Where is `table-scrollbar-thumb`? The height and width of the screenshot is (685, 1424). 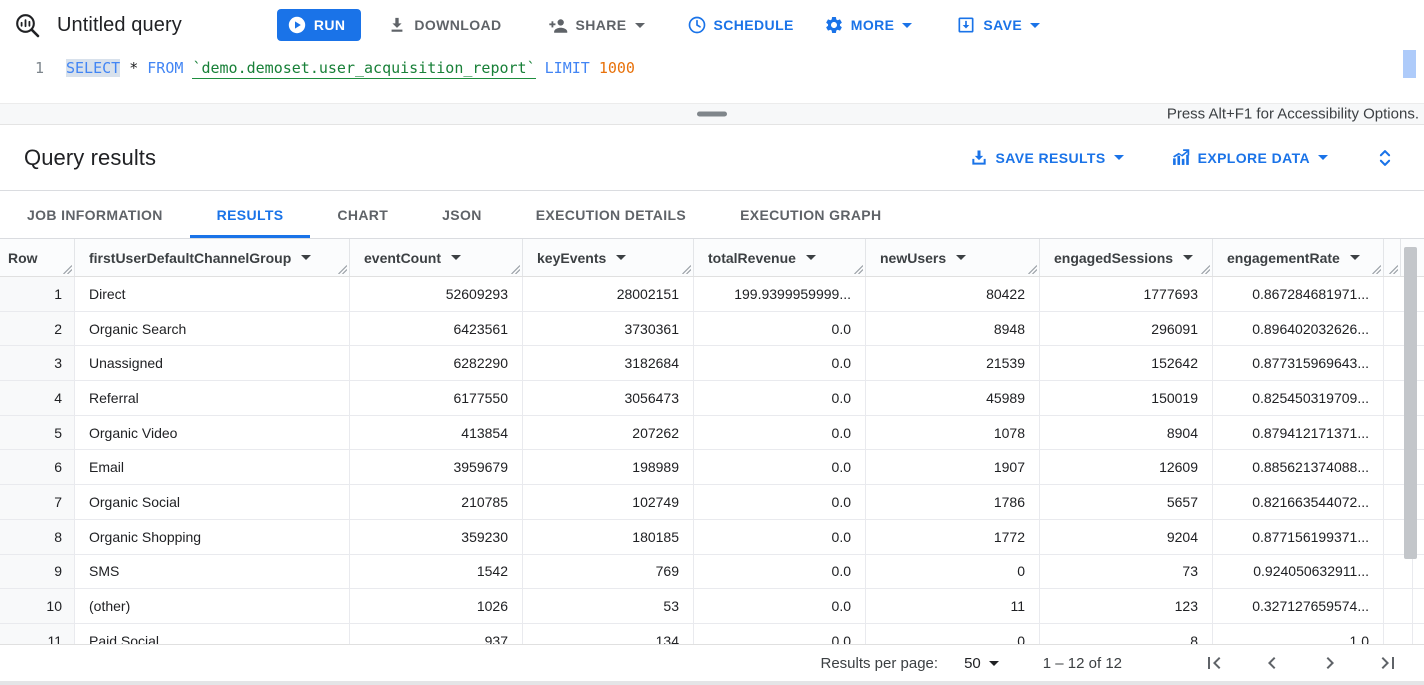 table-scrollbar-thumb is located at coordinates (1410, 403).